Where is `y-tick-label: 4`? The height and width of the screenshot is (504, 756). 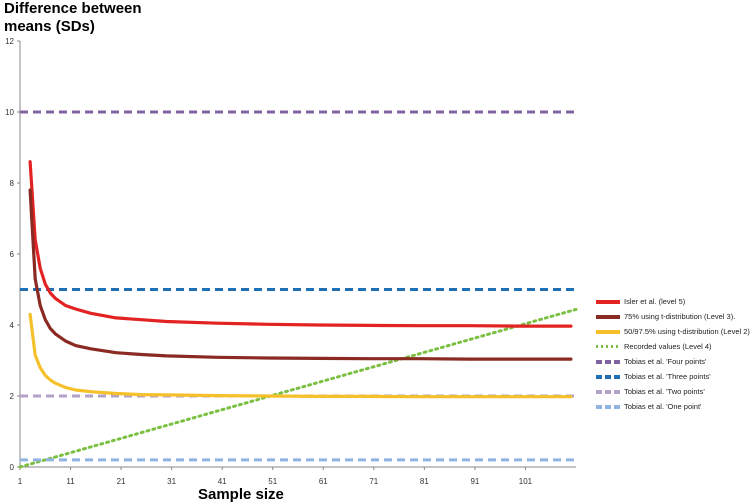
y-tick-label: 4 is located at coordinates (12, 325).